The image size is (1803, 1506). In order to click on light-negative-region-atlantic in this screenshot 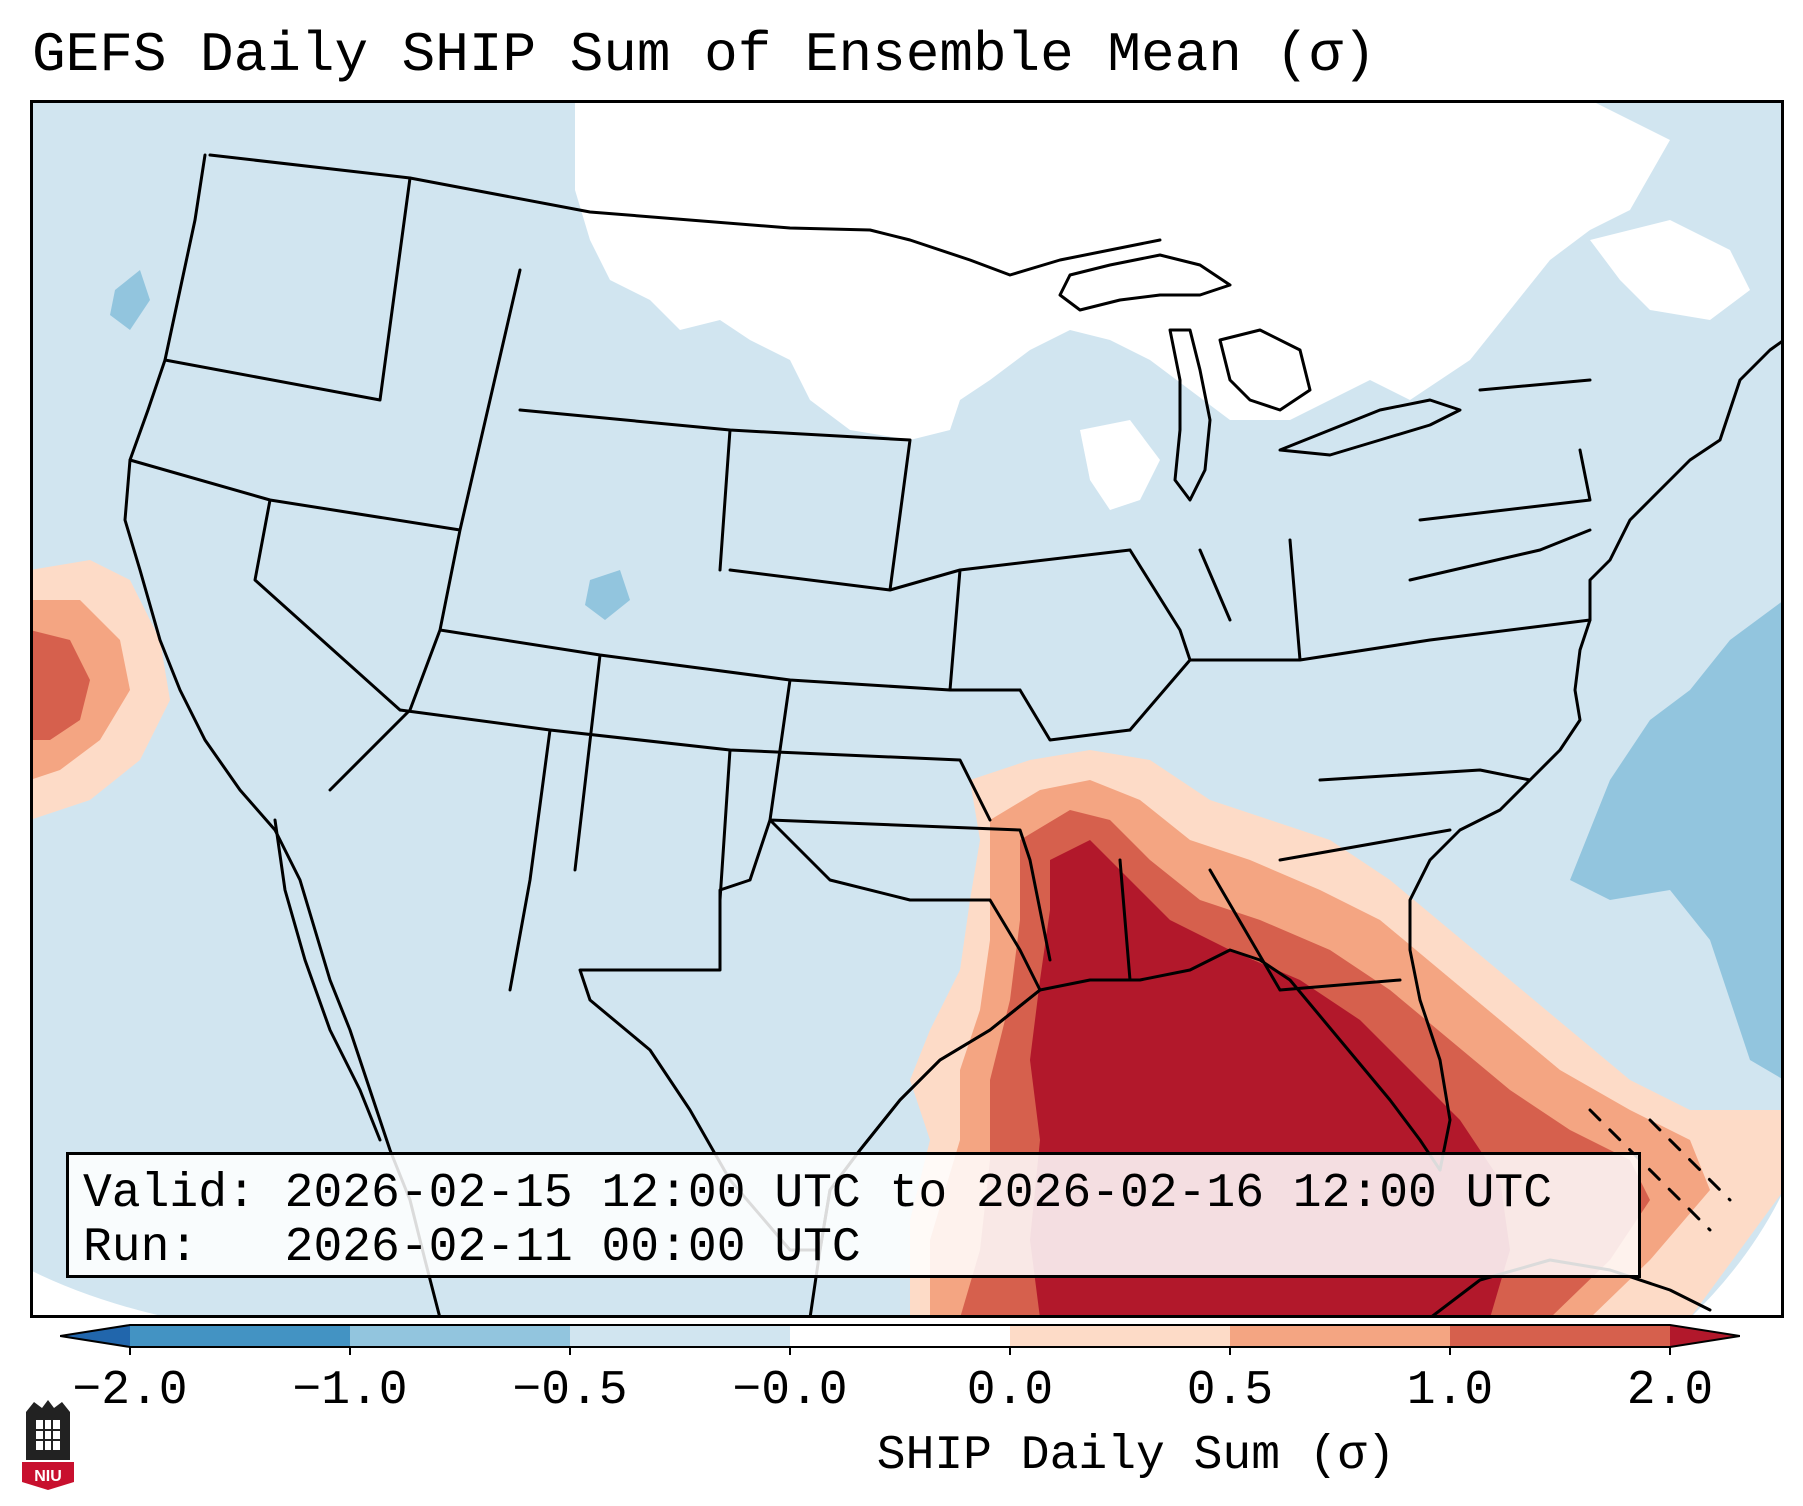, I will do `click(1677, 840)`.